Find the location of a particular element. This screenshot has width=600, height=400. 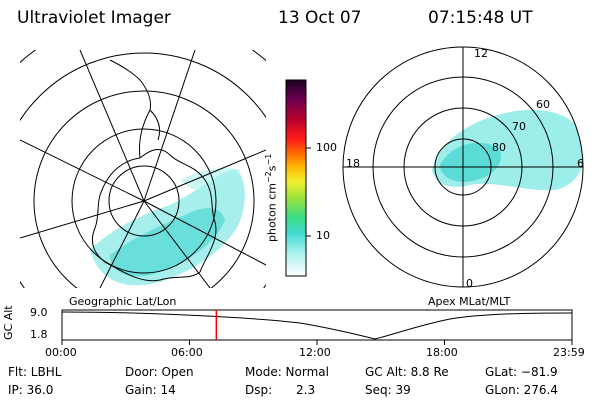

timeline-xtick-2359: 23:59 is located at coordinates (569, 352).